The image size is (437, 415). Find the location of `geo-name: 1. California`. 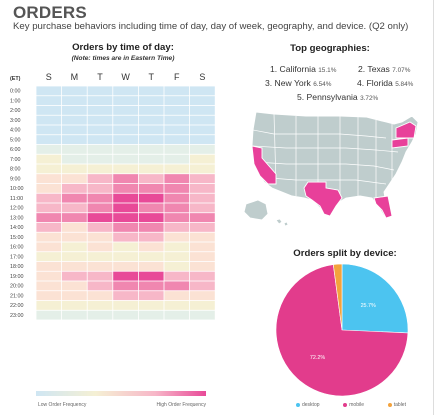

geo-name: 1. California is located at coordinates (293, 69).